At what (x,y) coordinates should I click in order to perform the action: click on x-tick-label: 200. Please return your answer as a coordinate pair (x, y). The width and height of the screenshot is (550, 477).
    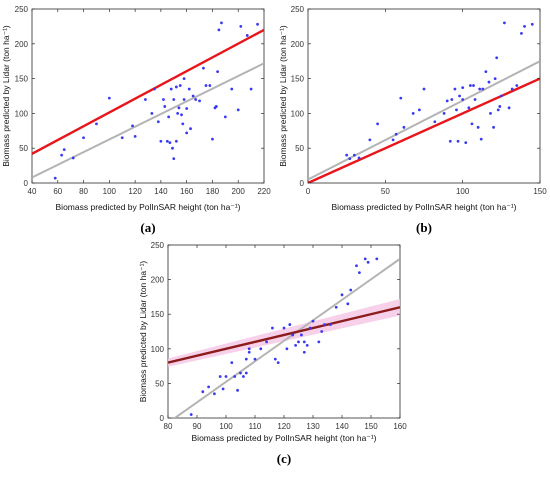
    Looking at the image, I should click on (239, 191).